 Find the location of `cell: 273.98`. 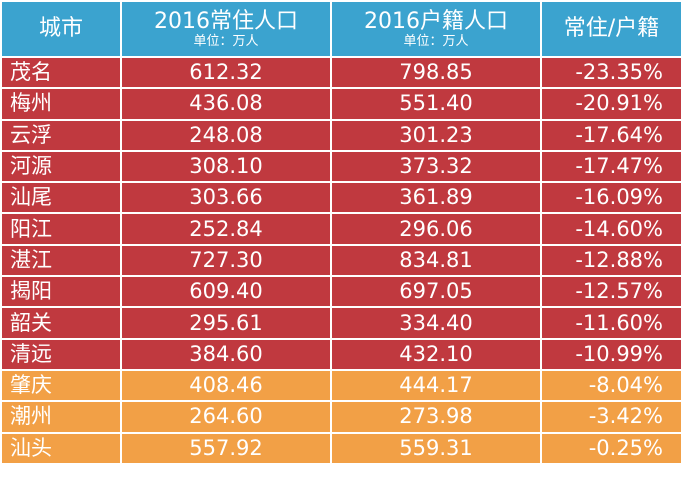

cell: 273.98 is located at coordinates (436, 417).